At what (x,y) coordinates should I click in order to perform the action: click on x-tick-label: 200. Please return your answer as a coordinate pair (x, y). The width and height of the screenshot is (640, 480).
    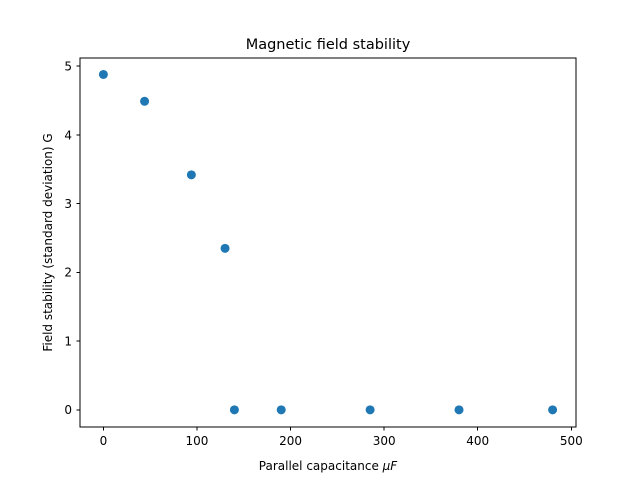
    Looking at the image, I should click on (290, 441).